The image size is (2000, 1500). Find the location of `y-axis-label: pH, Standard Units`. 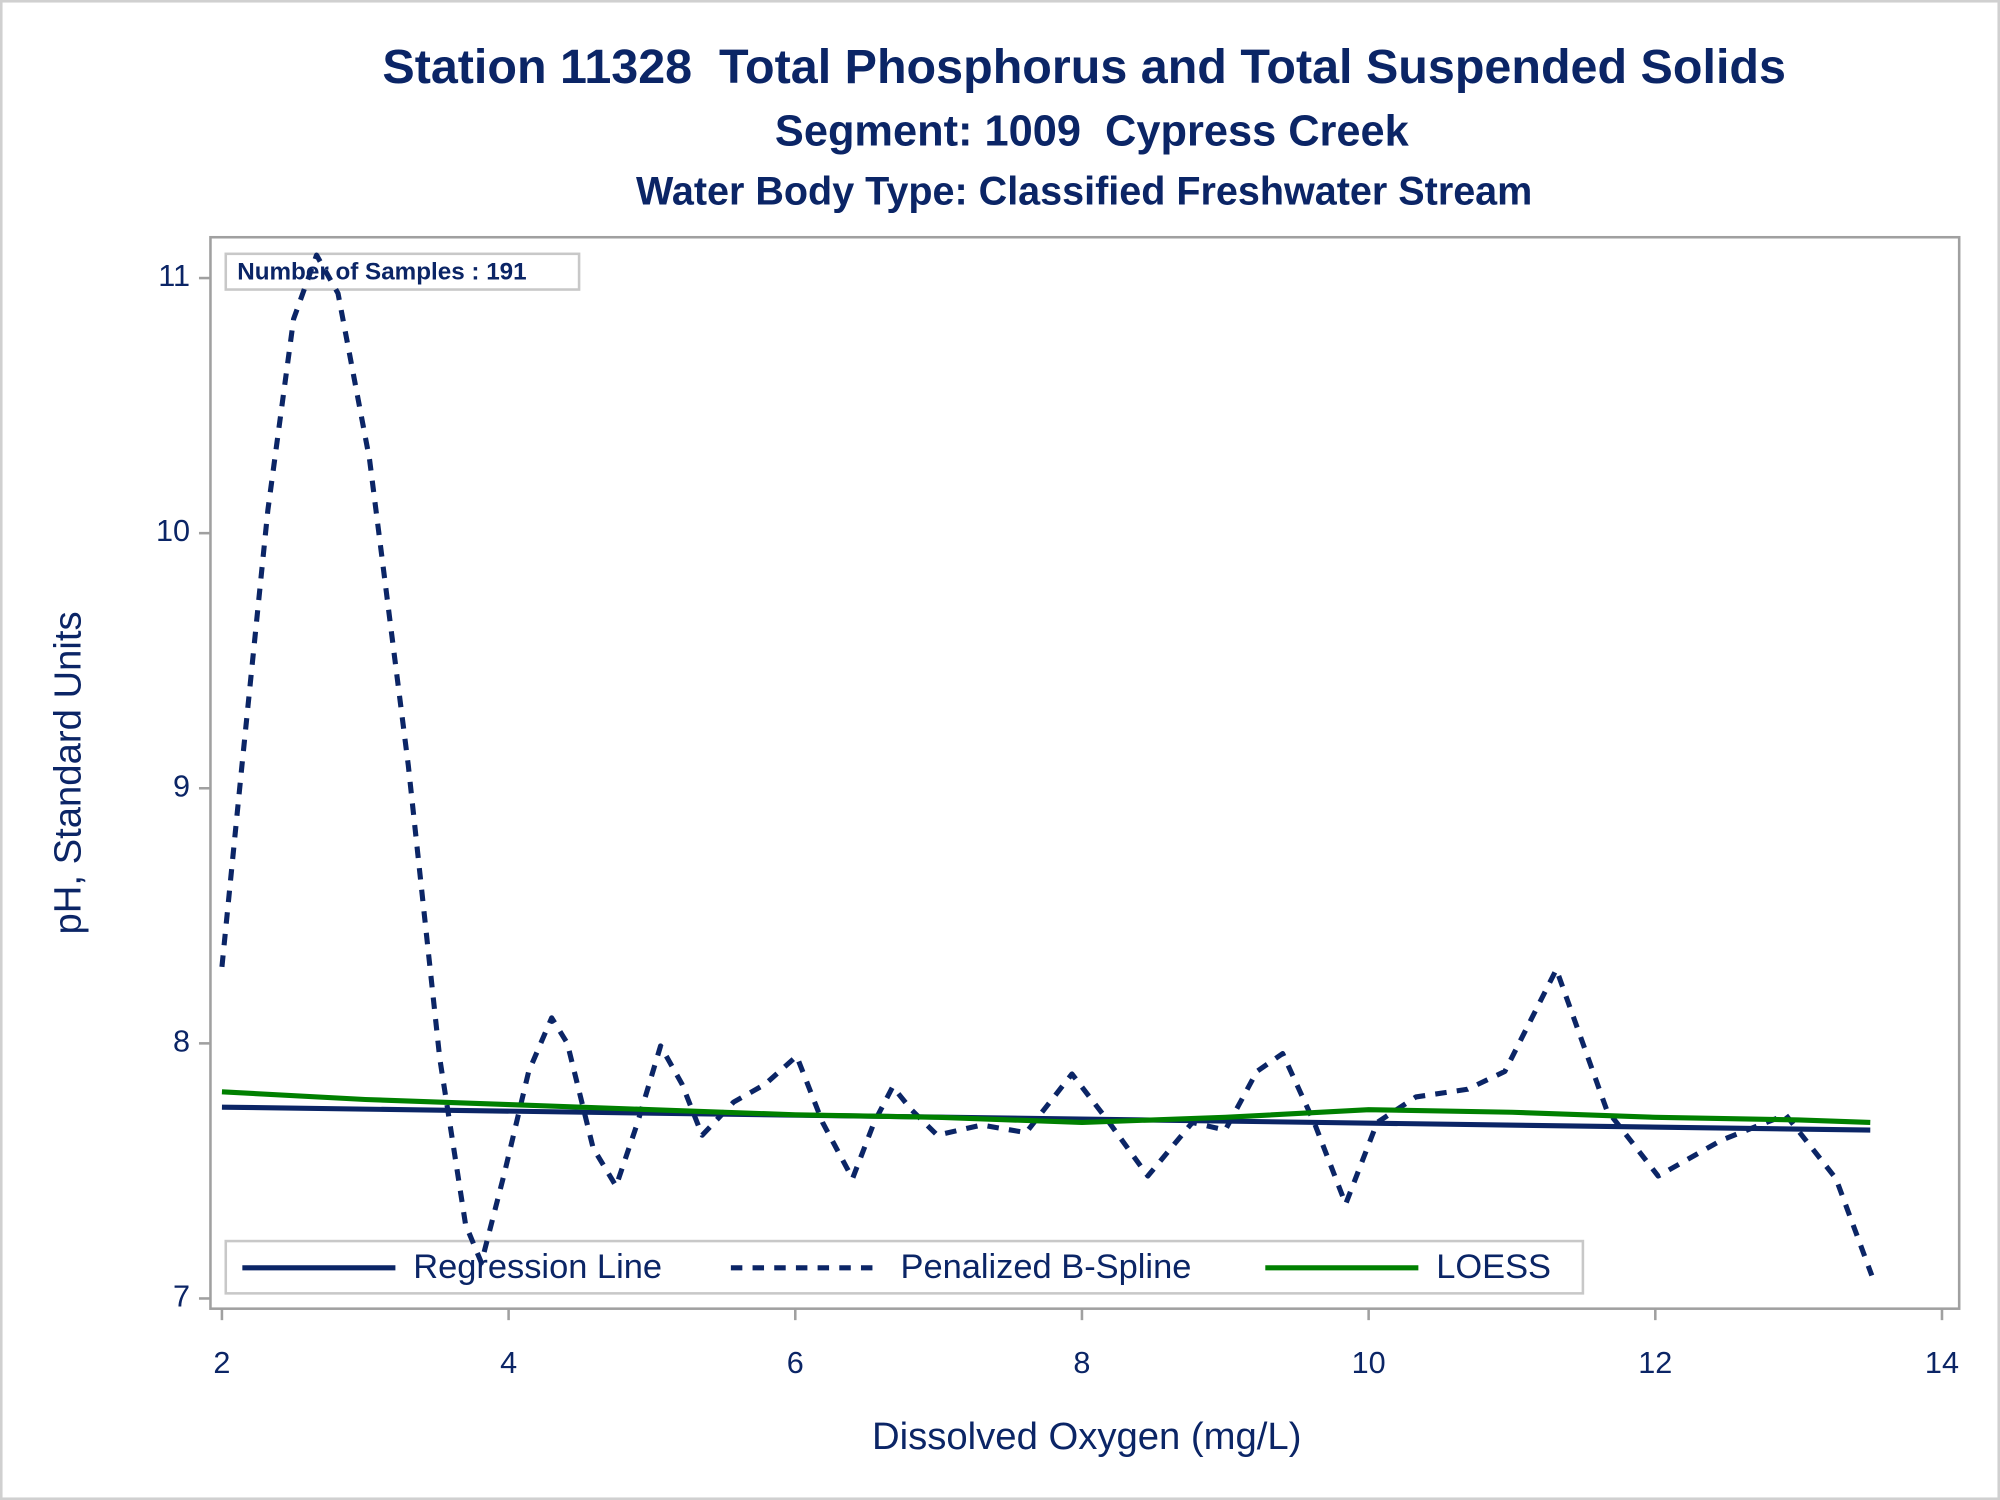

y-axis-label: pH, Standard Units is located at coordinates (67, 772).